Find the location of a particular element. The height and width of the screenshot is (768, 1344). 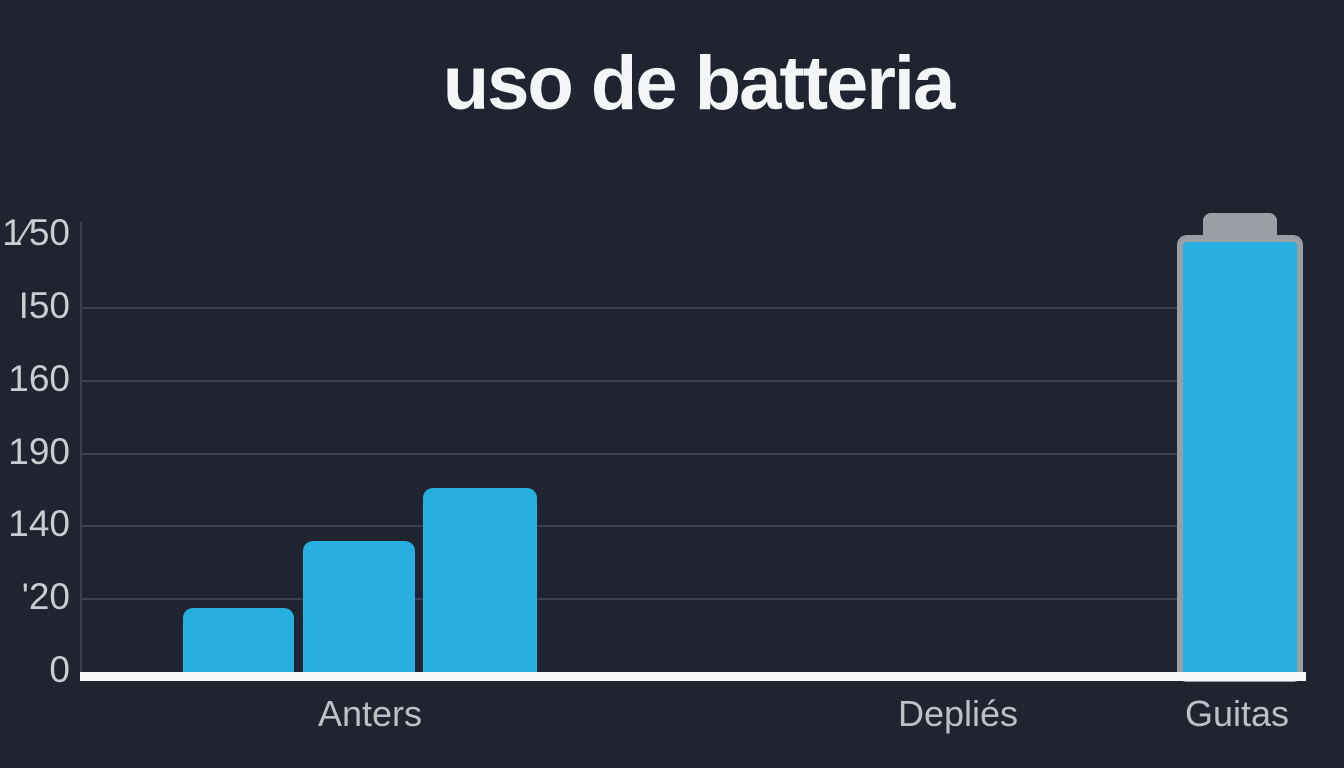

y-tick-label: 1⁄50 is located at coordinates (36, 232).